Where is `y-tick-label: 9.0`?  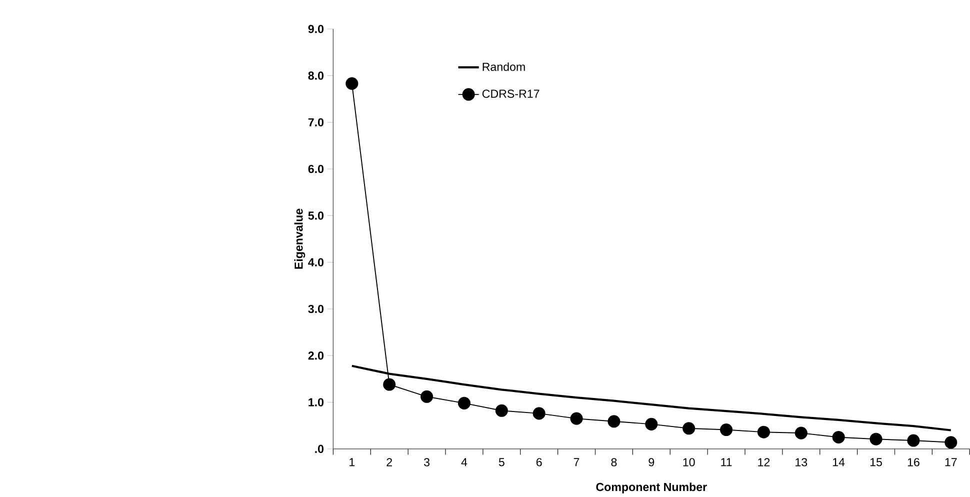 y-tick-label: 9.0 is located at coordinates (316, 29).